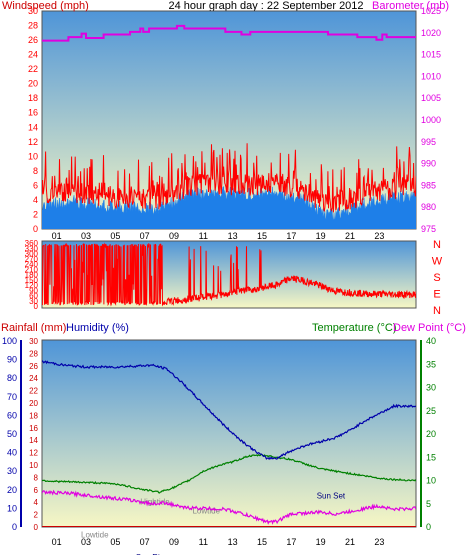 The height and width of the screenshot is (555, 467). Describe the element at coordinates (350, 236) in the screenshot. I see `top-x-tick-21: 21` at that location.